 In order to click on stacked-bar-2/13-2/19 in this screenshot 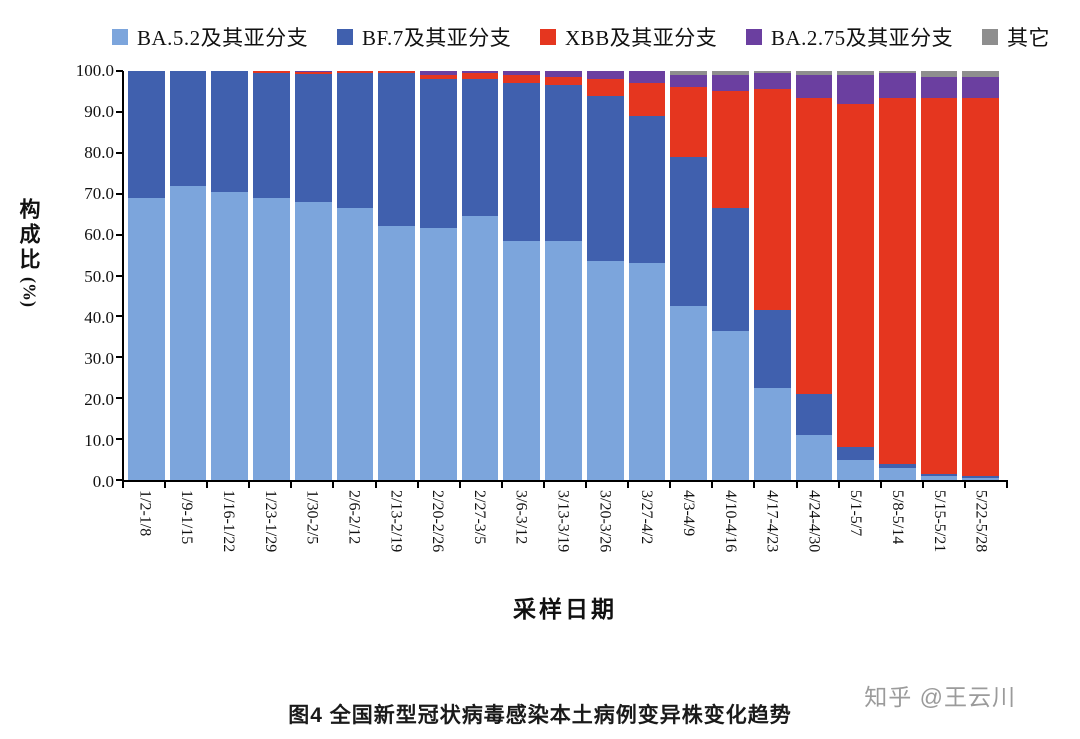, I will do `click(397, 275)`.